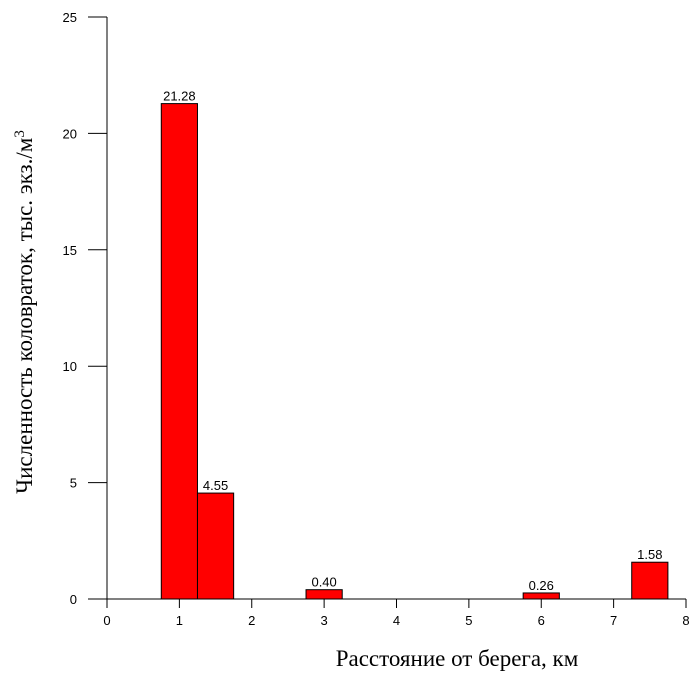 This screenshot has height=677, width=692. What do you see at coordinates (649, 554) in the screenshot?
I see `data-label: 1.58` at bounding box center [649, 554].